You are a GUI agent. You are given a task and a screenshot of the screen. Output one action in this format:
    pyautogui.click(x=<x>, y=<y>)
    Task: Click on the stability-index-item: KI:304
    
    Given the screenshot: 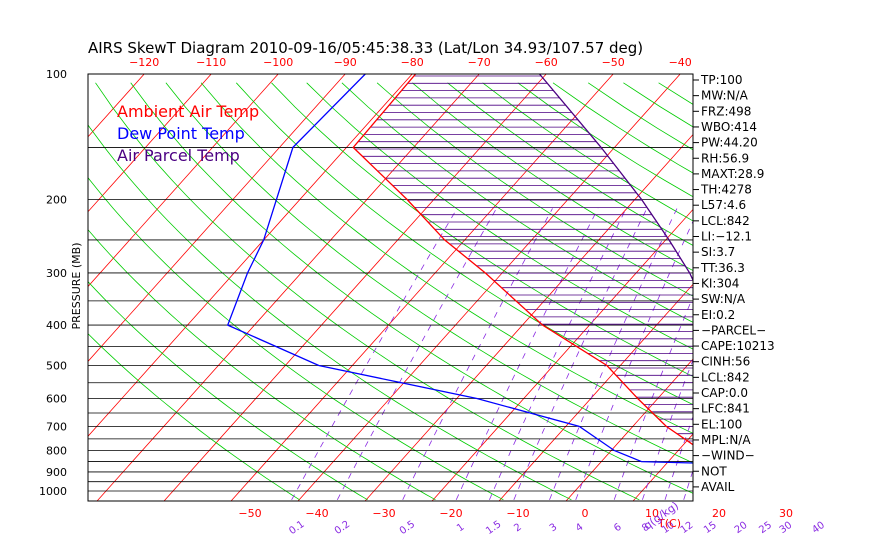 What is the action you would take?
    pyautogui.click(x=720, y=283)
    